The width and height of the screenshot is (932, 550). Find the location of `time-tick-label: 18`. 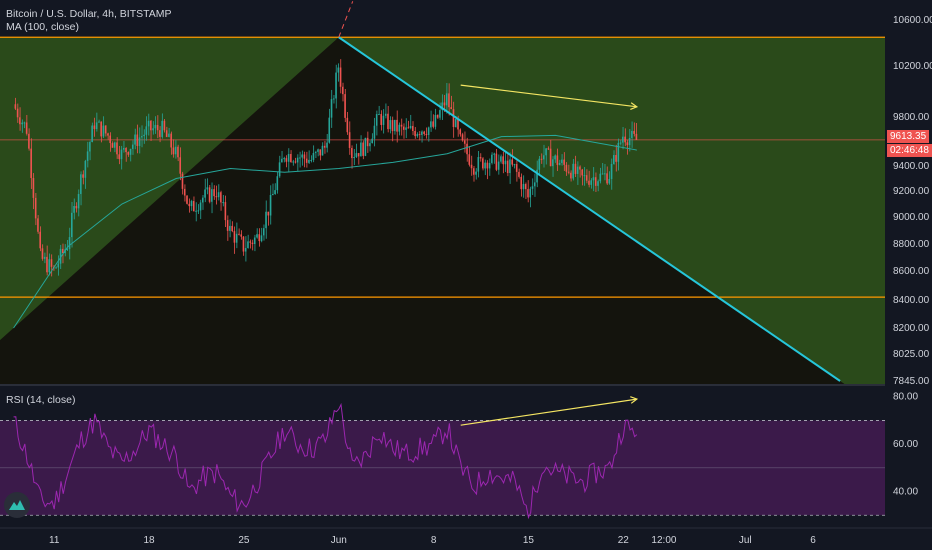

time-tick-label: 18 is located at coordinates (149, 540).